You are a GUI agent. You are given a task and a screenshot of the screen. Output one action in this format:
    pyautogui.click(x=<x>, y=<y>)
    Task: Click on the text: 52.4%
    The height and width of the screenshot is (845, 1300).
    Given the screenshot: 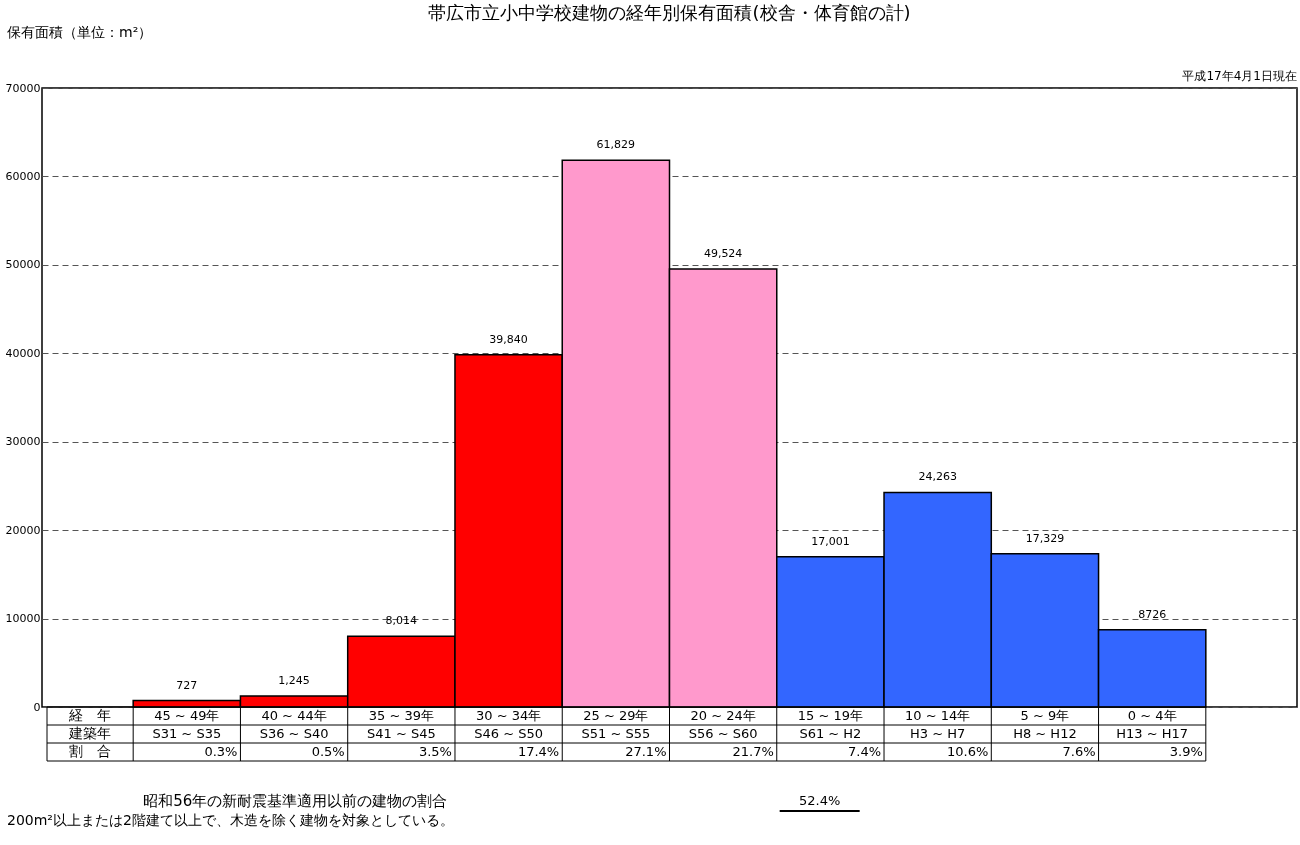 What is the action you would take?
    pyautogui.click(x=820, y=800)
    